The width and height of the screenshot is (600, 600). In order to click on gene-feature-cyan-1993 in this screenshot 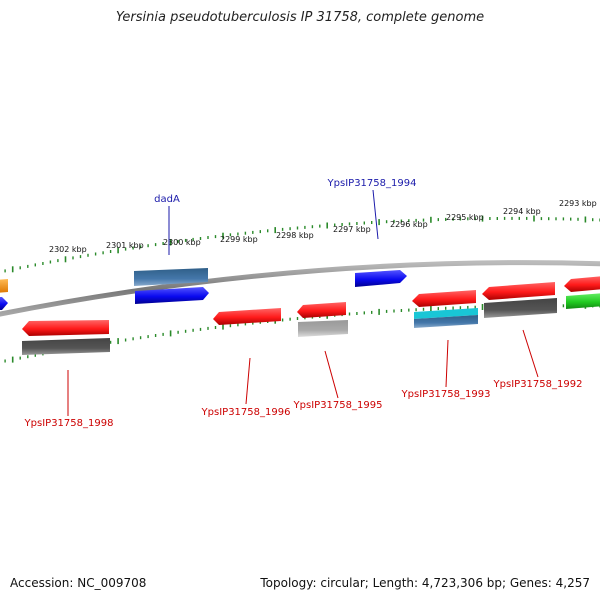, I will do `click(446, 313)`.